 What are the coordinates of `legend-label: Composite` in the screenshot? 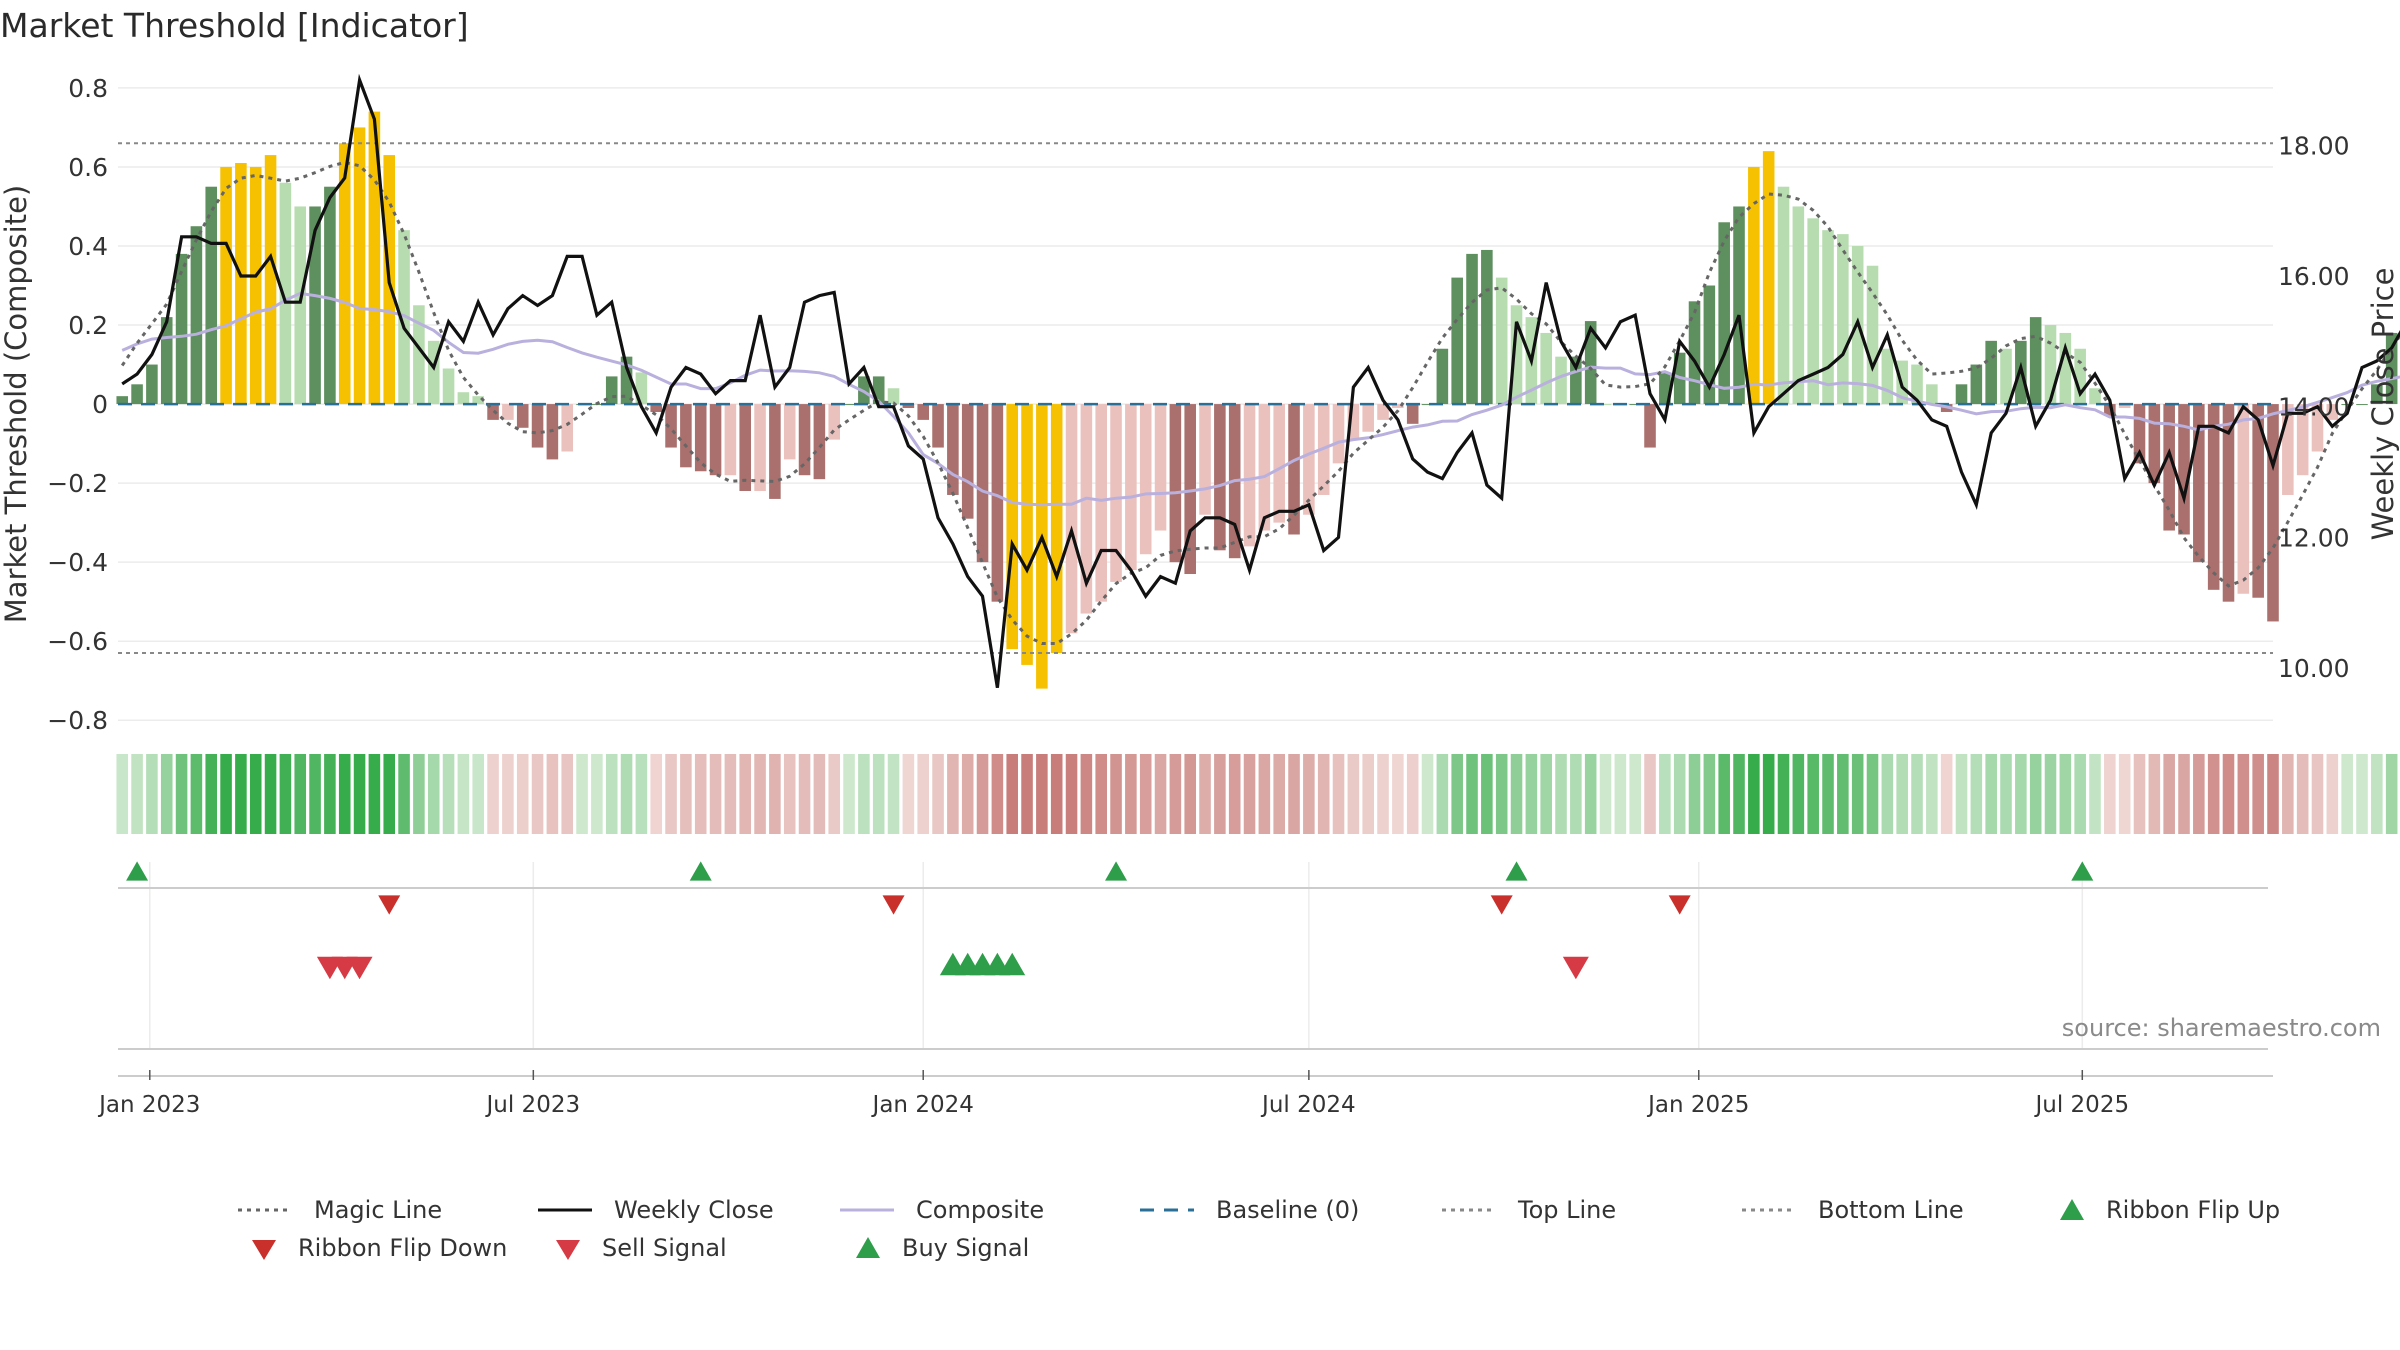 It's located at (980, 1210).